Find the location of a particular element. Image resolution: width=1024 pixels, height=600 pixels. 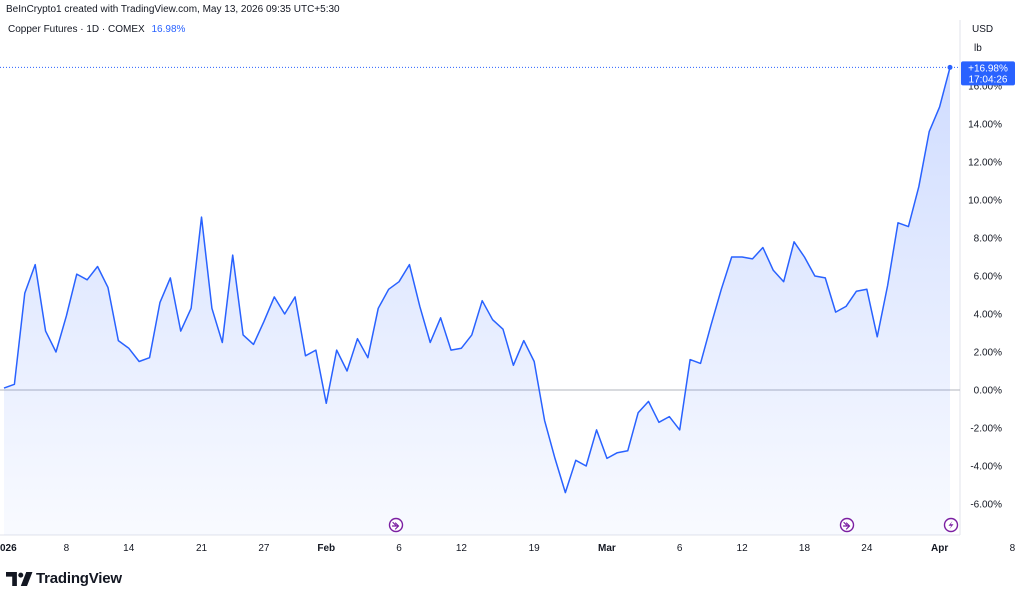

lightning-circle-icon is located at coordinates (951, 525).